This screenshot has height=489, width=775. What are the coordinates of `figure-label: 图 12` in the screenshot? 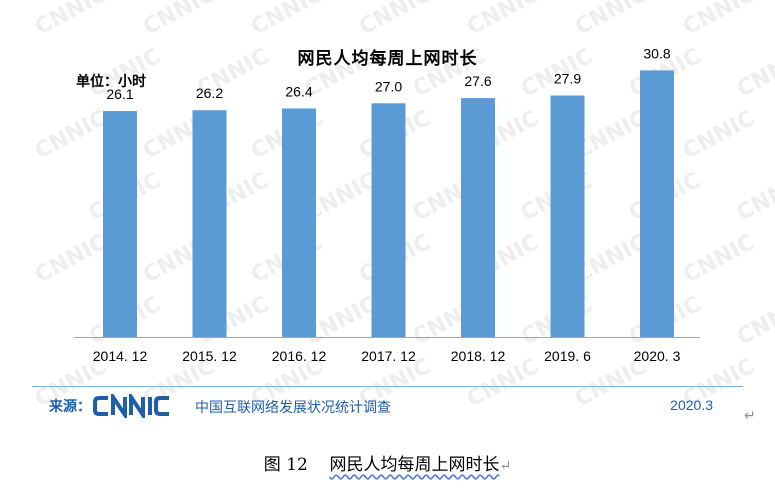 It's located at (285, 465).